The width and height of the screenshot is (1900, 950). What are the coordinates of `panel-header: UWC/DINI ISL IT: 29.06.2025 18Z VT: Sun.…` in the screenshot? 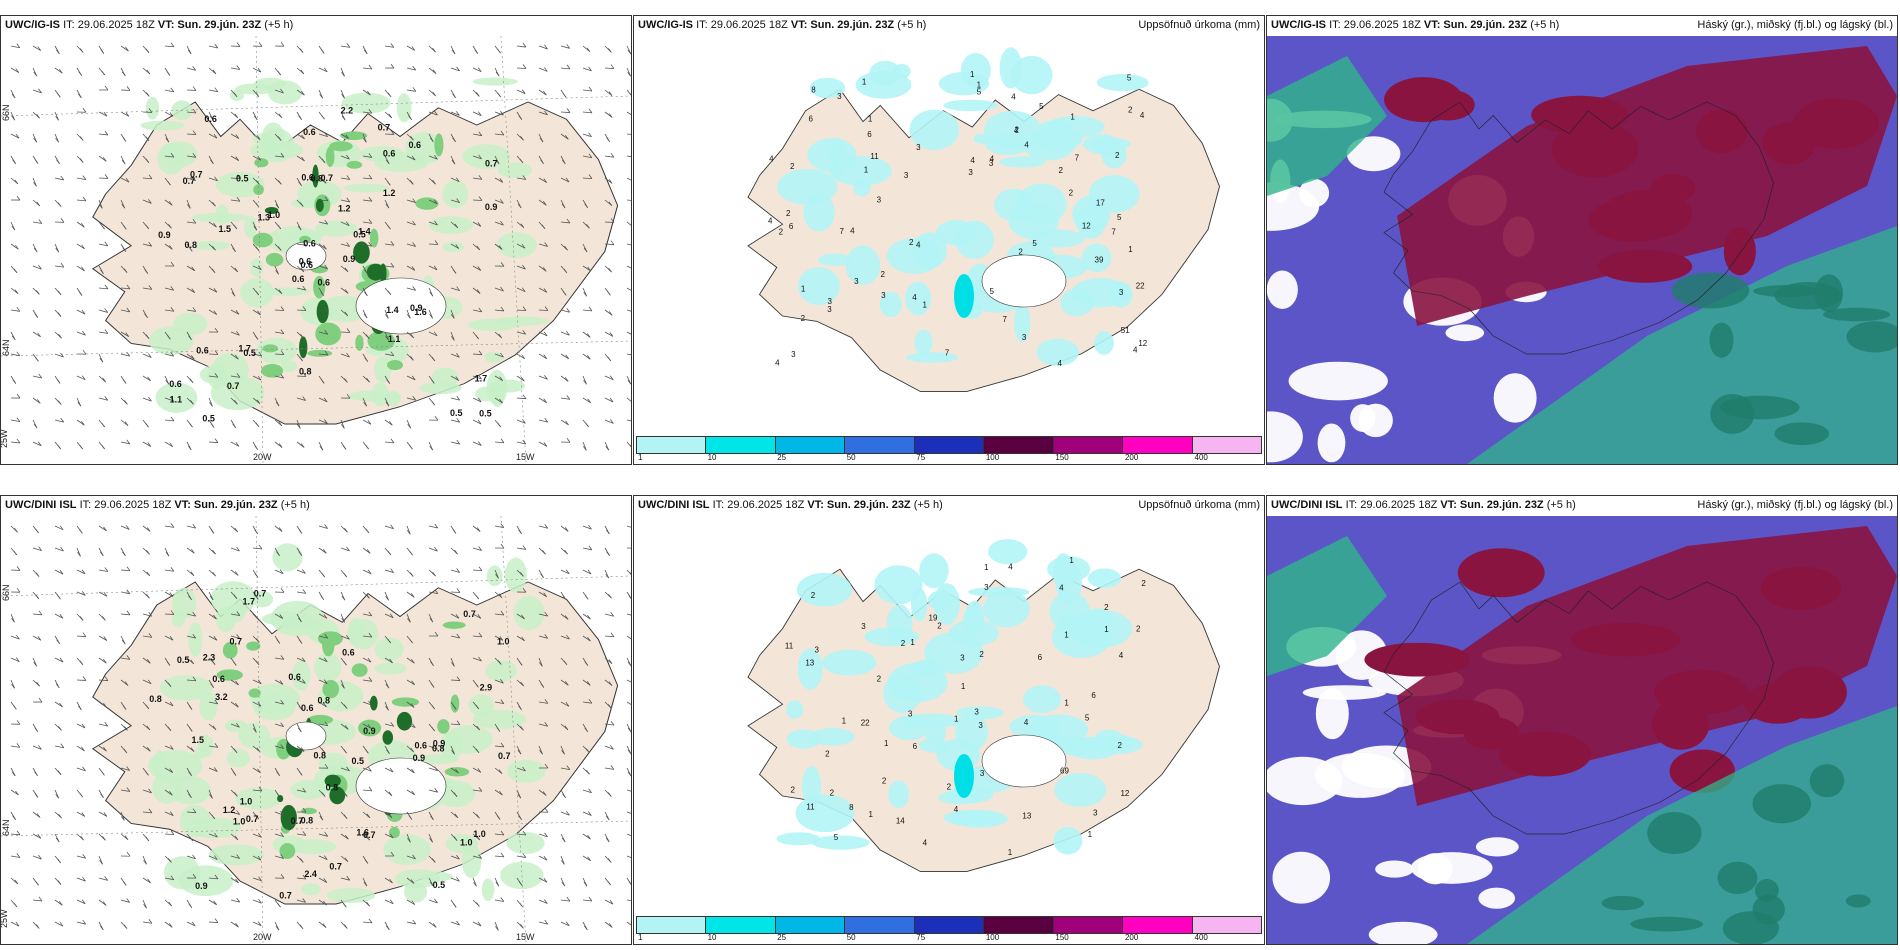 It's located at (949, 506).